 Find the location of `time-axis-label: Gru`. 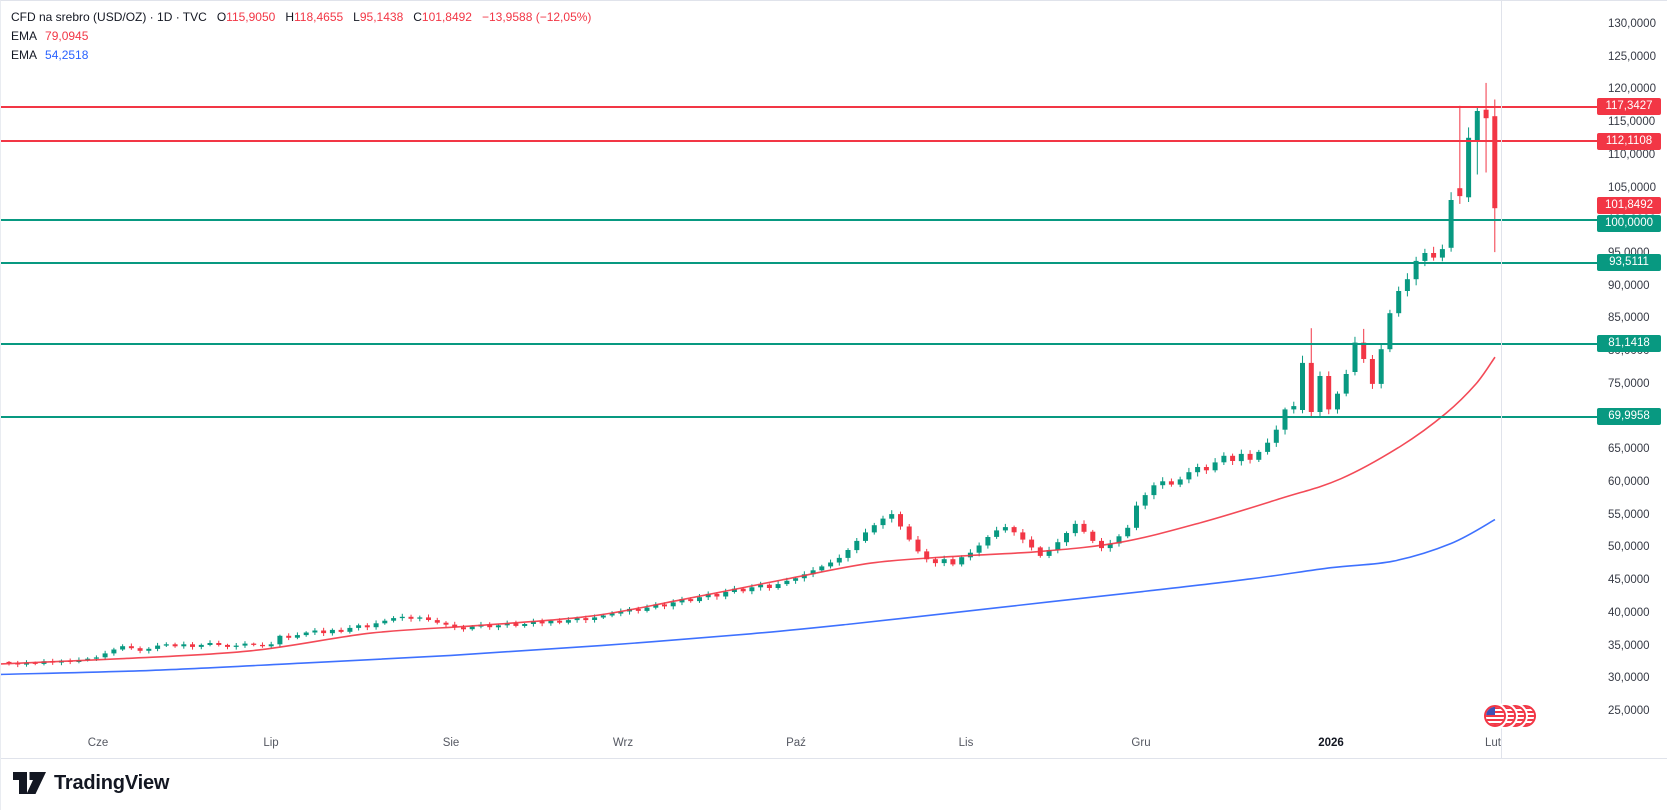

time-axis-label: Gru is located at coordinates (1141, 743).